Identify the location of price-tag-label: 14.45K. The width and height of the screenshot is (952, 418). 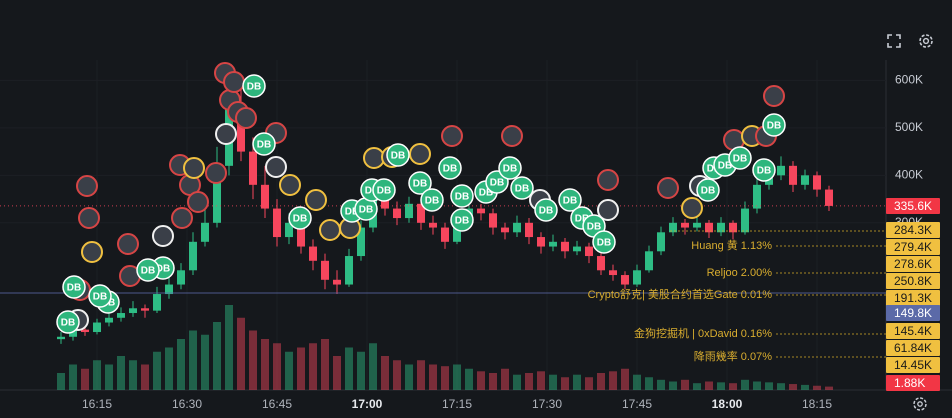
(913, 365).